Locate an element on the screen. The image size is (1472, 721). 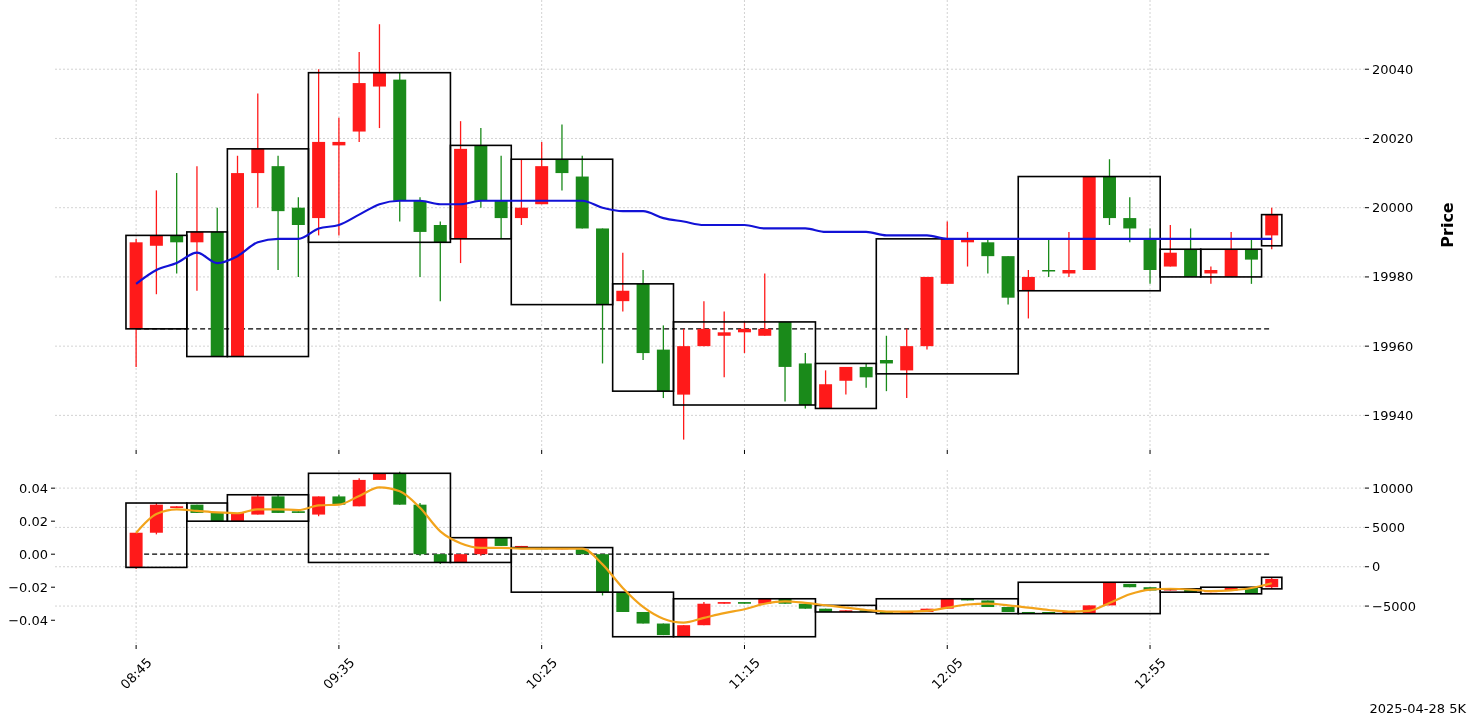
y2-tick-label: 5000 is located at coordinates (1389, 527).